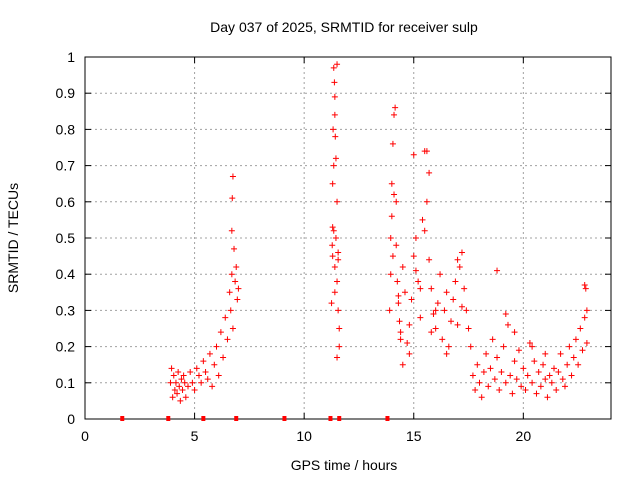 This screenshot has width=640, height=480. What do you see at coordinates (66, 93) in the screenshot?
I see `y-tick-label: 0.9` at bounding box center [66, 93].